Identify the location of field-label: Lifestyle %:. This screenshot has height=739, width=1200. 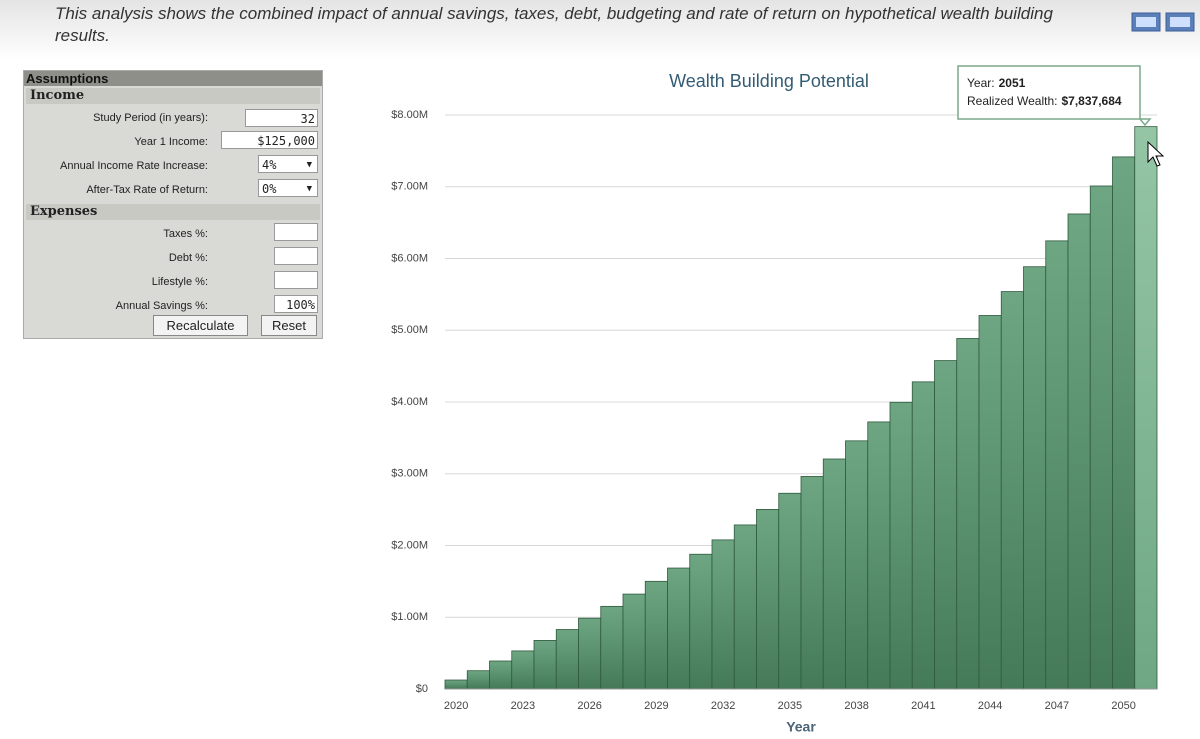
(179, 282).